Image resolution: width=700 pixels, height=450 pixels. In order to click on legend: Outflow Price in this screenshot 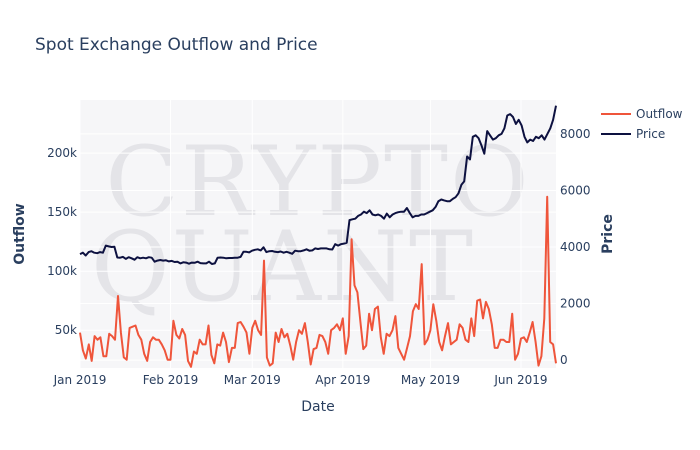, I will do `click(642, 124)`.